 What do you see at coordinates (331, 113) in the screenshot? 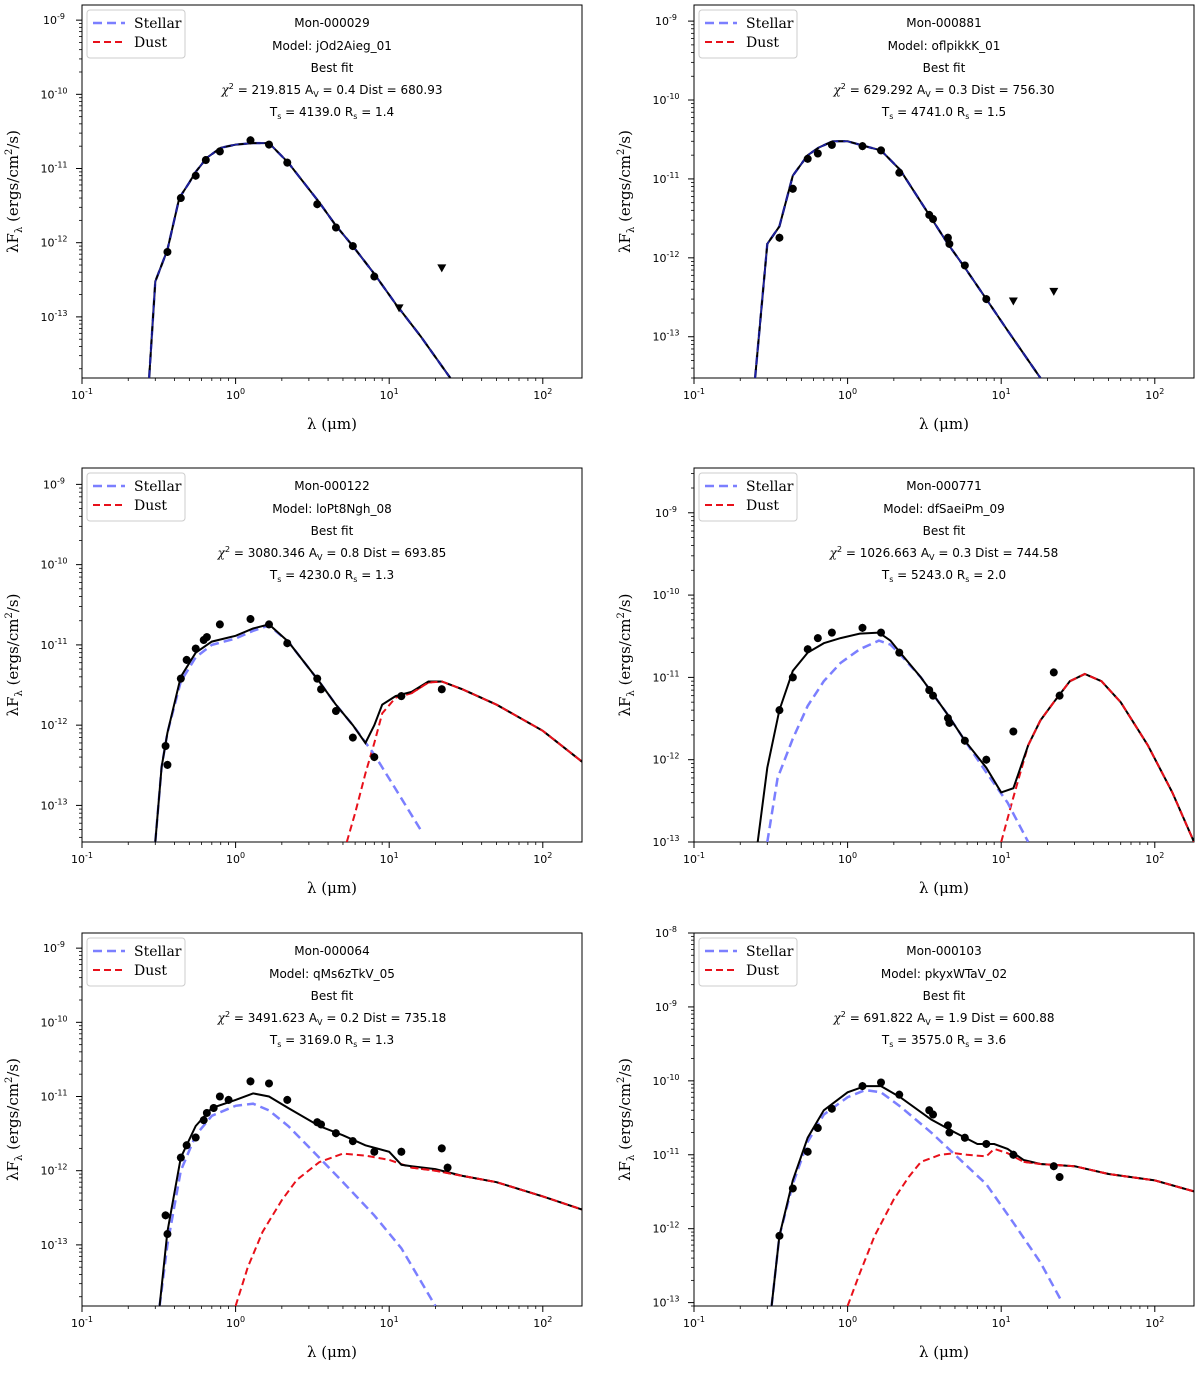
I see `stellar-params: Ts = 4139.0 Rs = 1.4` at bounding box center [331, 113].